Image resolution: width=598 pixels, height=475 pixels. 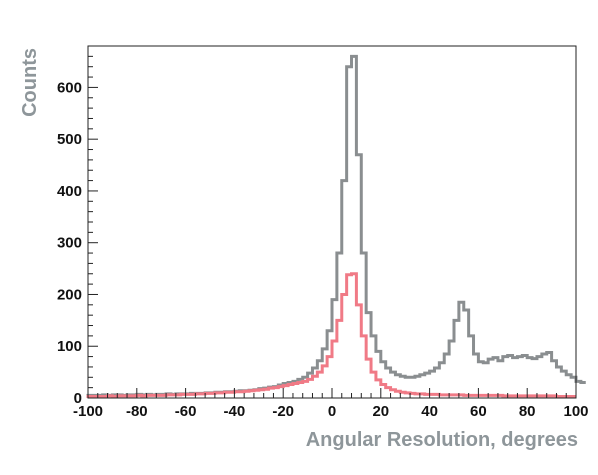 What do you see at coordinates (527, 411) in the screenshot?
I see `x-tick-label: 80` at bounding box center [527, 411].